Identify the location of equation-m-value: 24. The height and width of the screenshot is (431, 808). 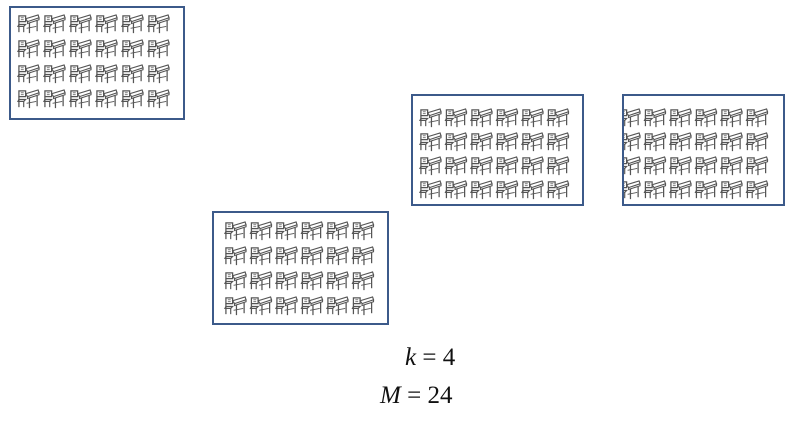
(440, 395).